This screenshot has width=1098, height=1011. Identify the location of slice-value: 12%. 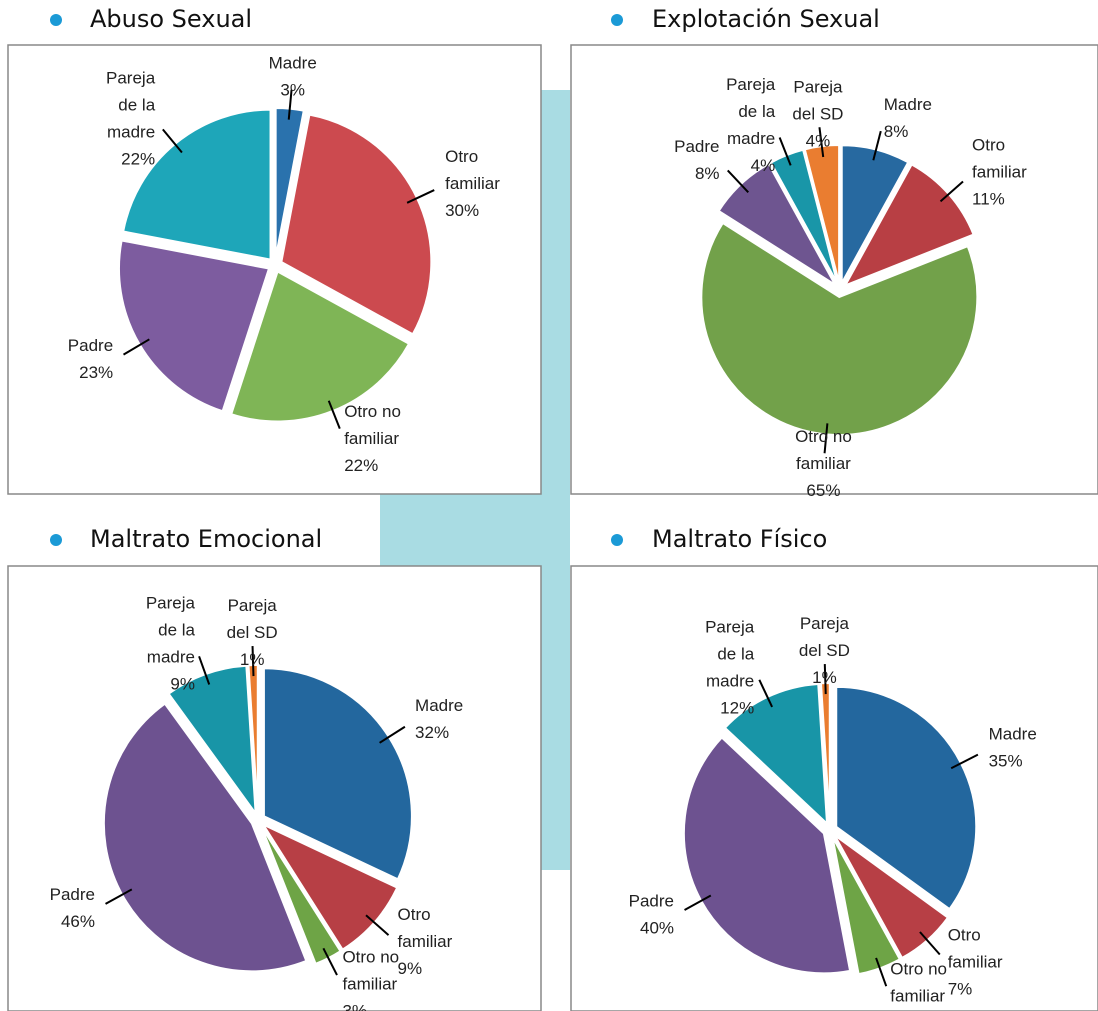
(737, 707).